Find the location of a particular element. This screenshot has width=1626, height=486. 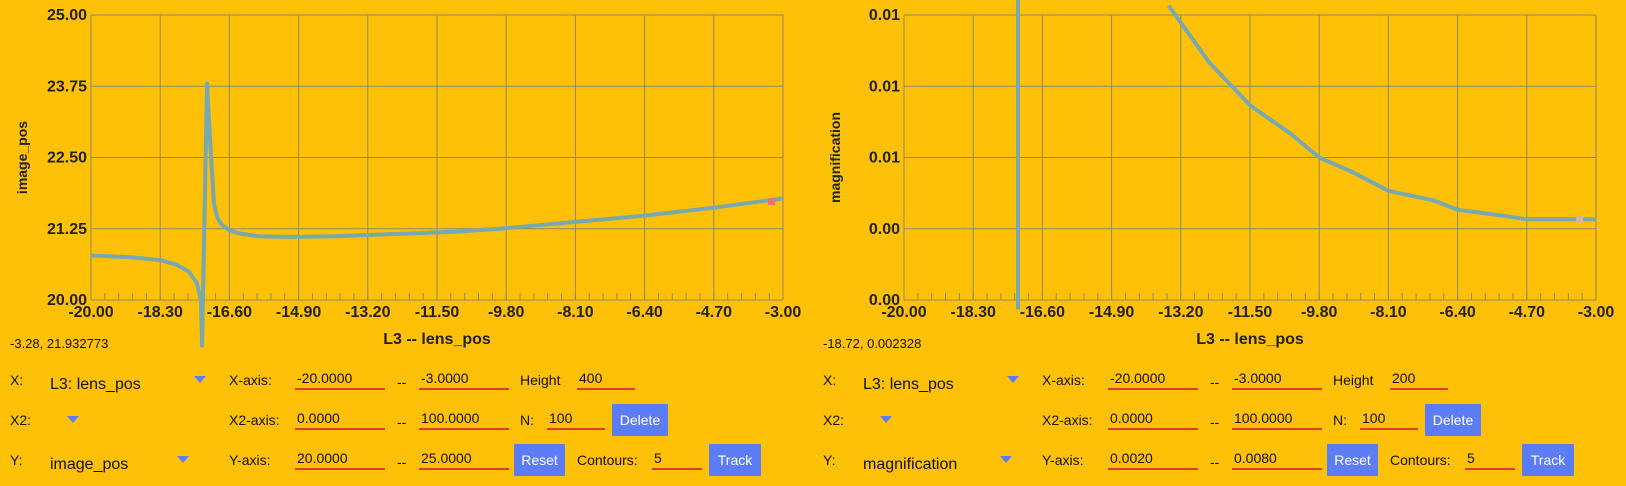

y-tick-label: 25.00 is located at coordinates (67, 15).